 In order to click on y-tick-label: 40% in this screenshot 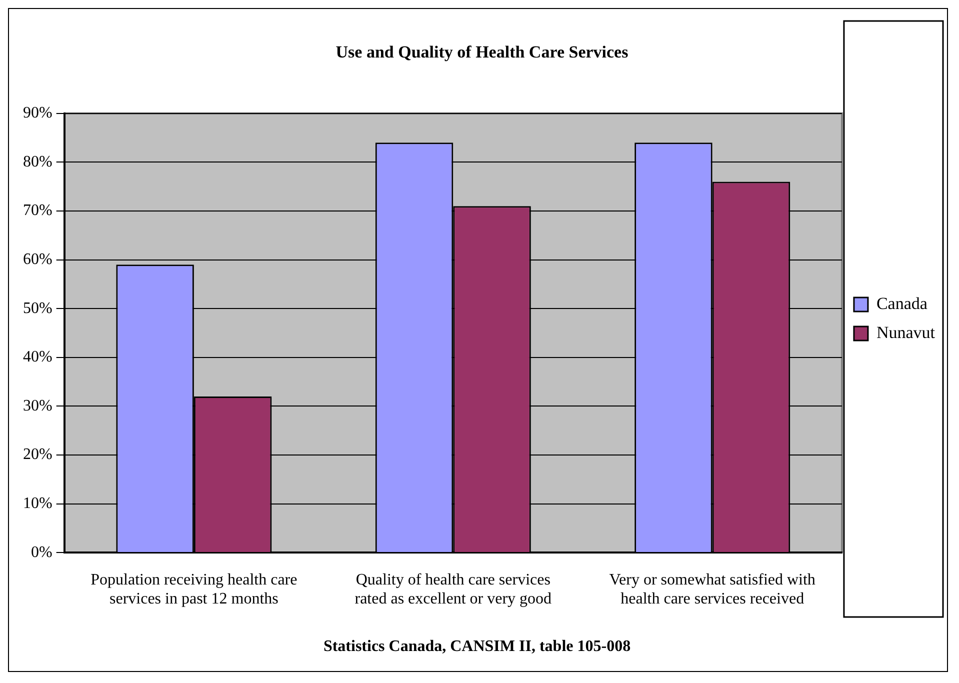, I will do `click(37, 357)`.